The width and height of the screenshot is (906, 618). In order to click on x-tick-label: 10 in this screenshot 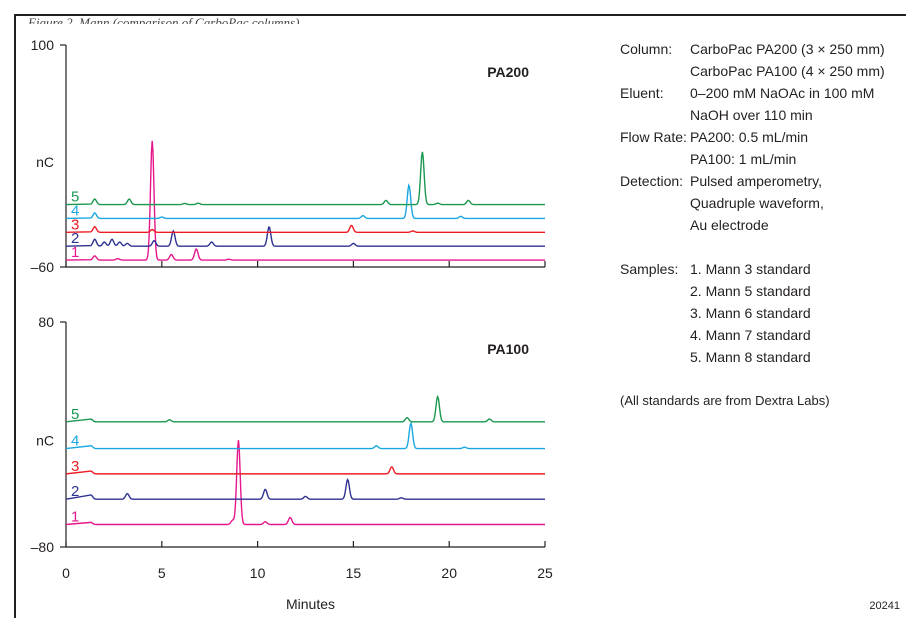, I will do `click(258, 573)`.